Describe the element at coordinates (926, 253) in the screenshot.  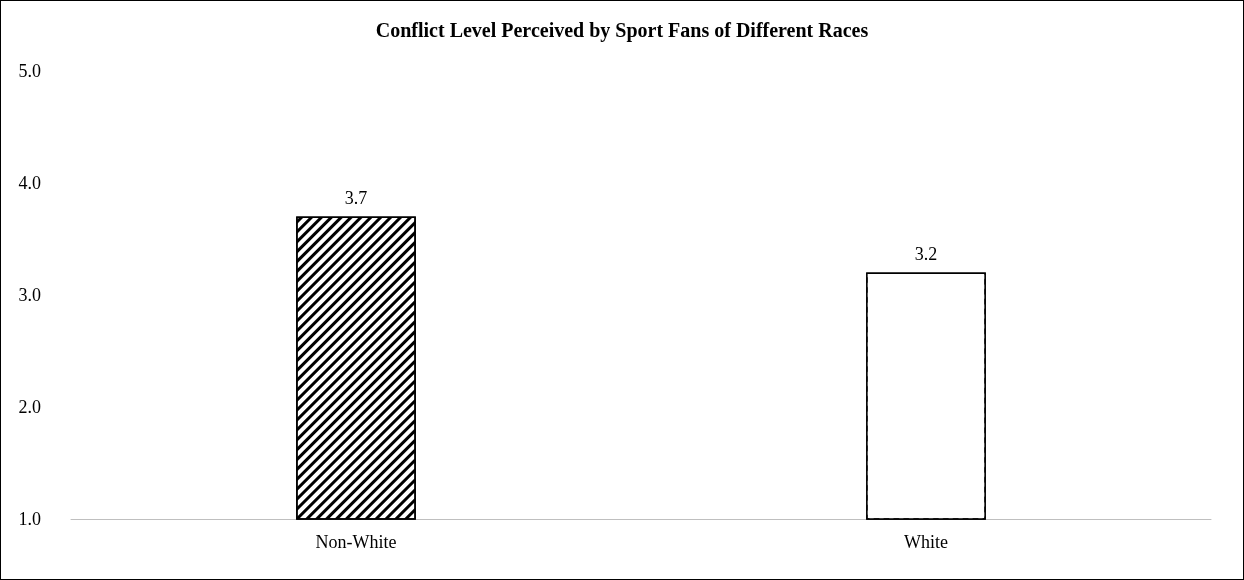
I see `data-label: 3.2` at that location.